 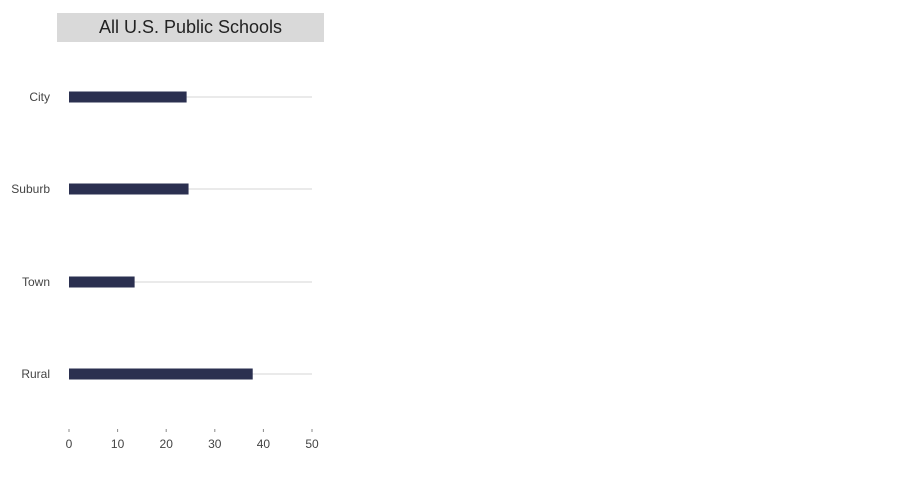 I want to click on bar-suburb, so click(x=129, y=189).